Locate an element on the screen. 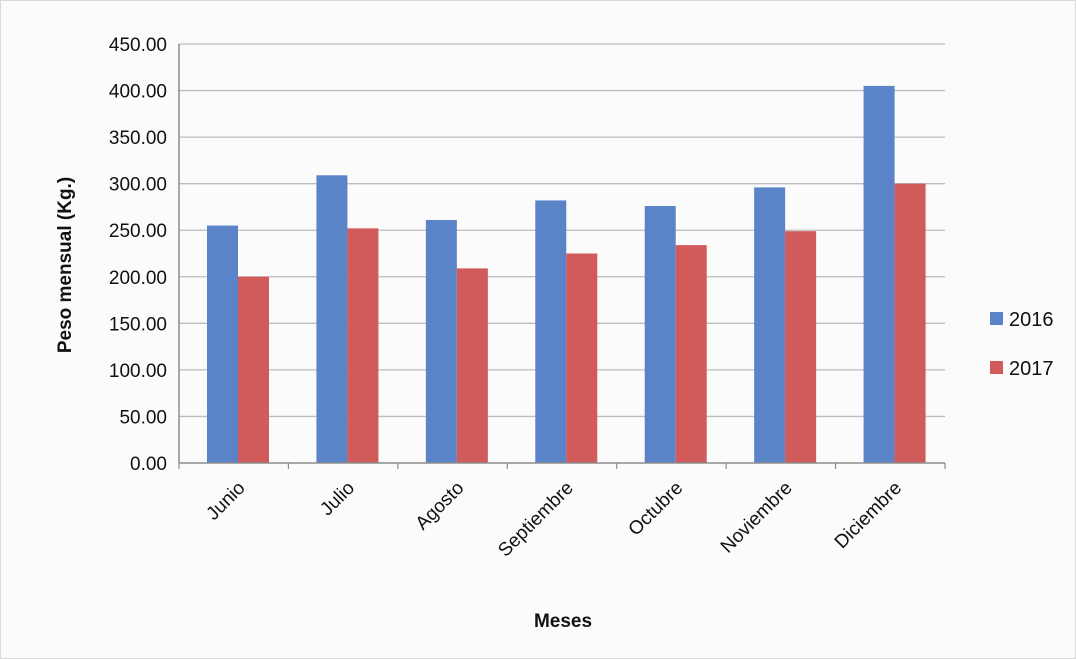  y-tick-label: 50.00 is located at coordinates (143, 417).